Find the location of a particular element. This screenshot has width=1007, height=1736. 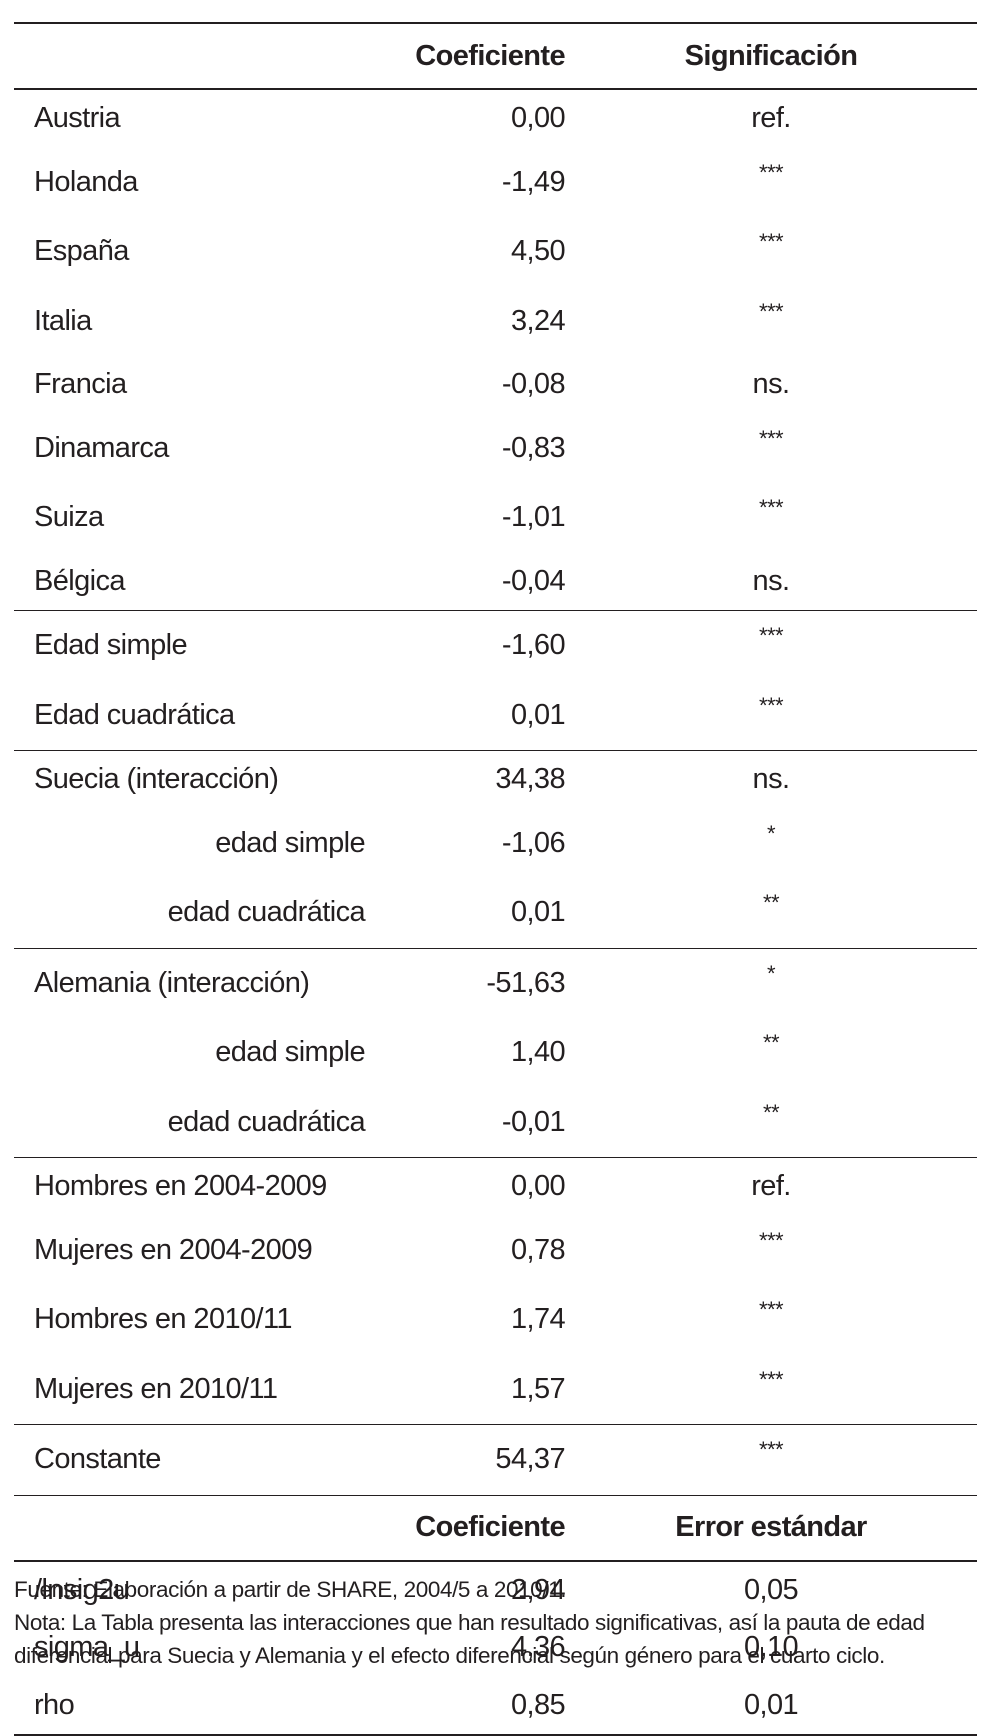

row-coeficiente: 0,78 is located at coordinates (538, 1249).